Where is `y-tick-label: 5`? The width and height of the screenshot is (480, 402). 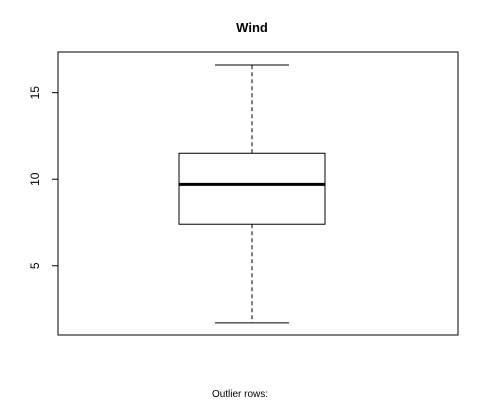
y-tick-label: 5 is located at coordinates (35, 265).